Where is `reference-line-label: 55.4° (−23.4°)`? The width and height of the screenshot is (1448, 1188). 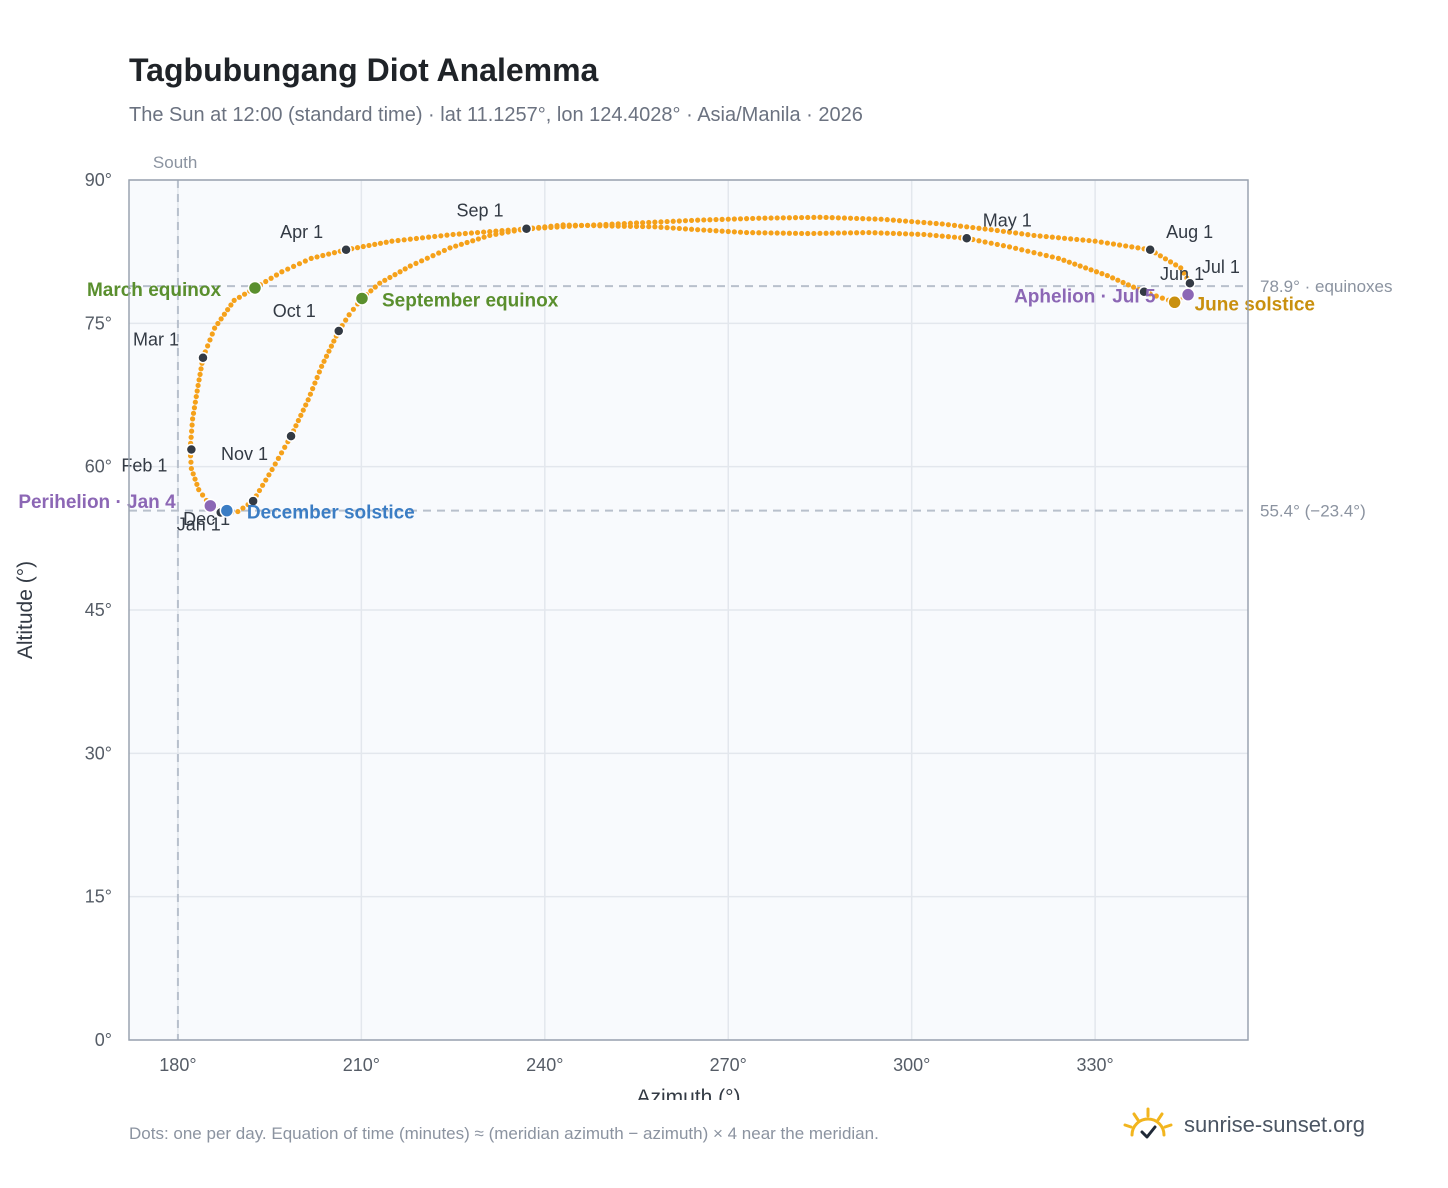 reference-line-label: 55.4° (−23.4°) is located at coordinates (1313, 511).